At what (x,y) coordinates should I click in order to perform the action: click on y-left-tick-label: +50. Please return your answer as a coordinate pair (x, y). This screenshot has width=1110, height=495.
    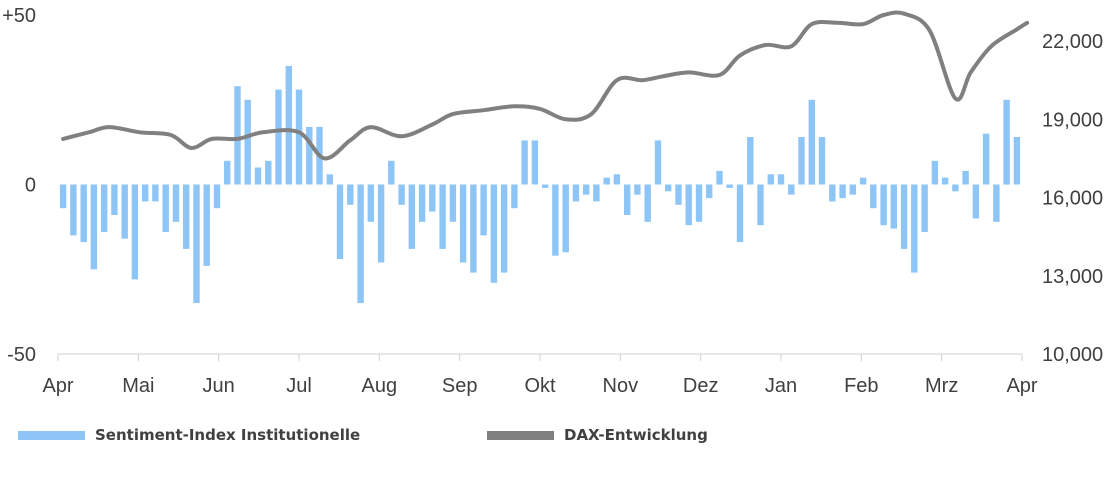
    Looking at the image, I should click on (19, 16).